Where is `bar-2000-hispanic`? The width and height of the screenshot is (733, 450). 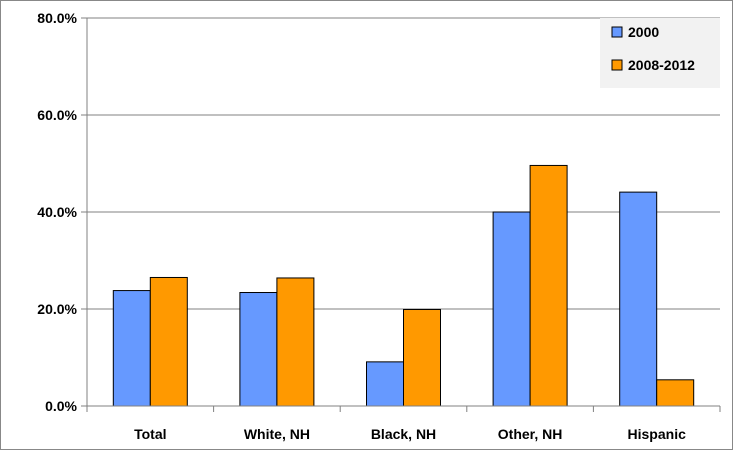 bar-2000-hispanic is located at coordinates (638, 299).